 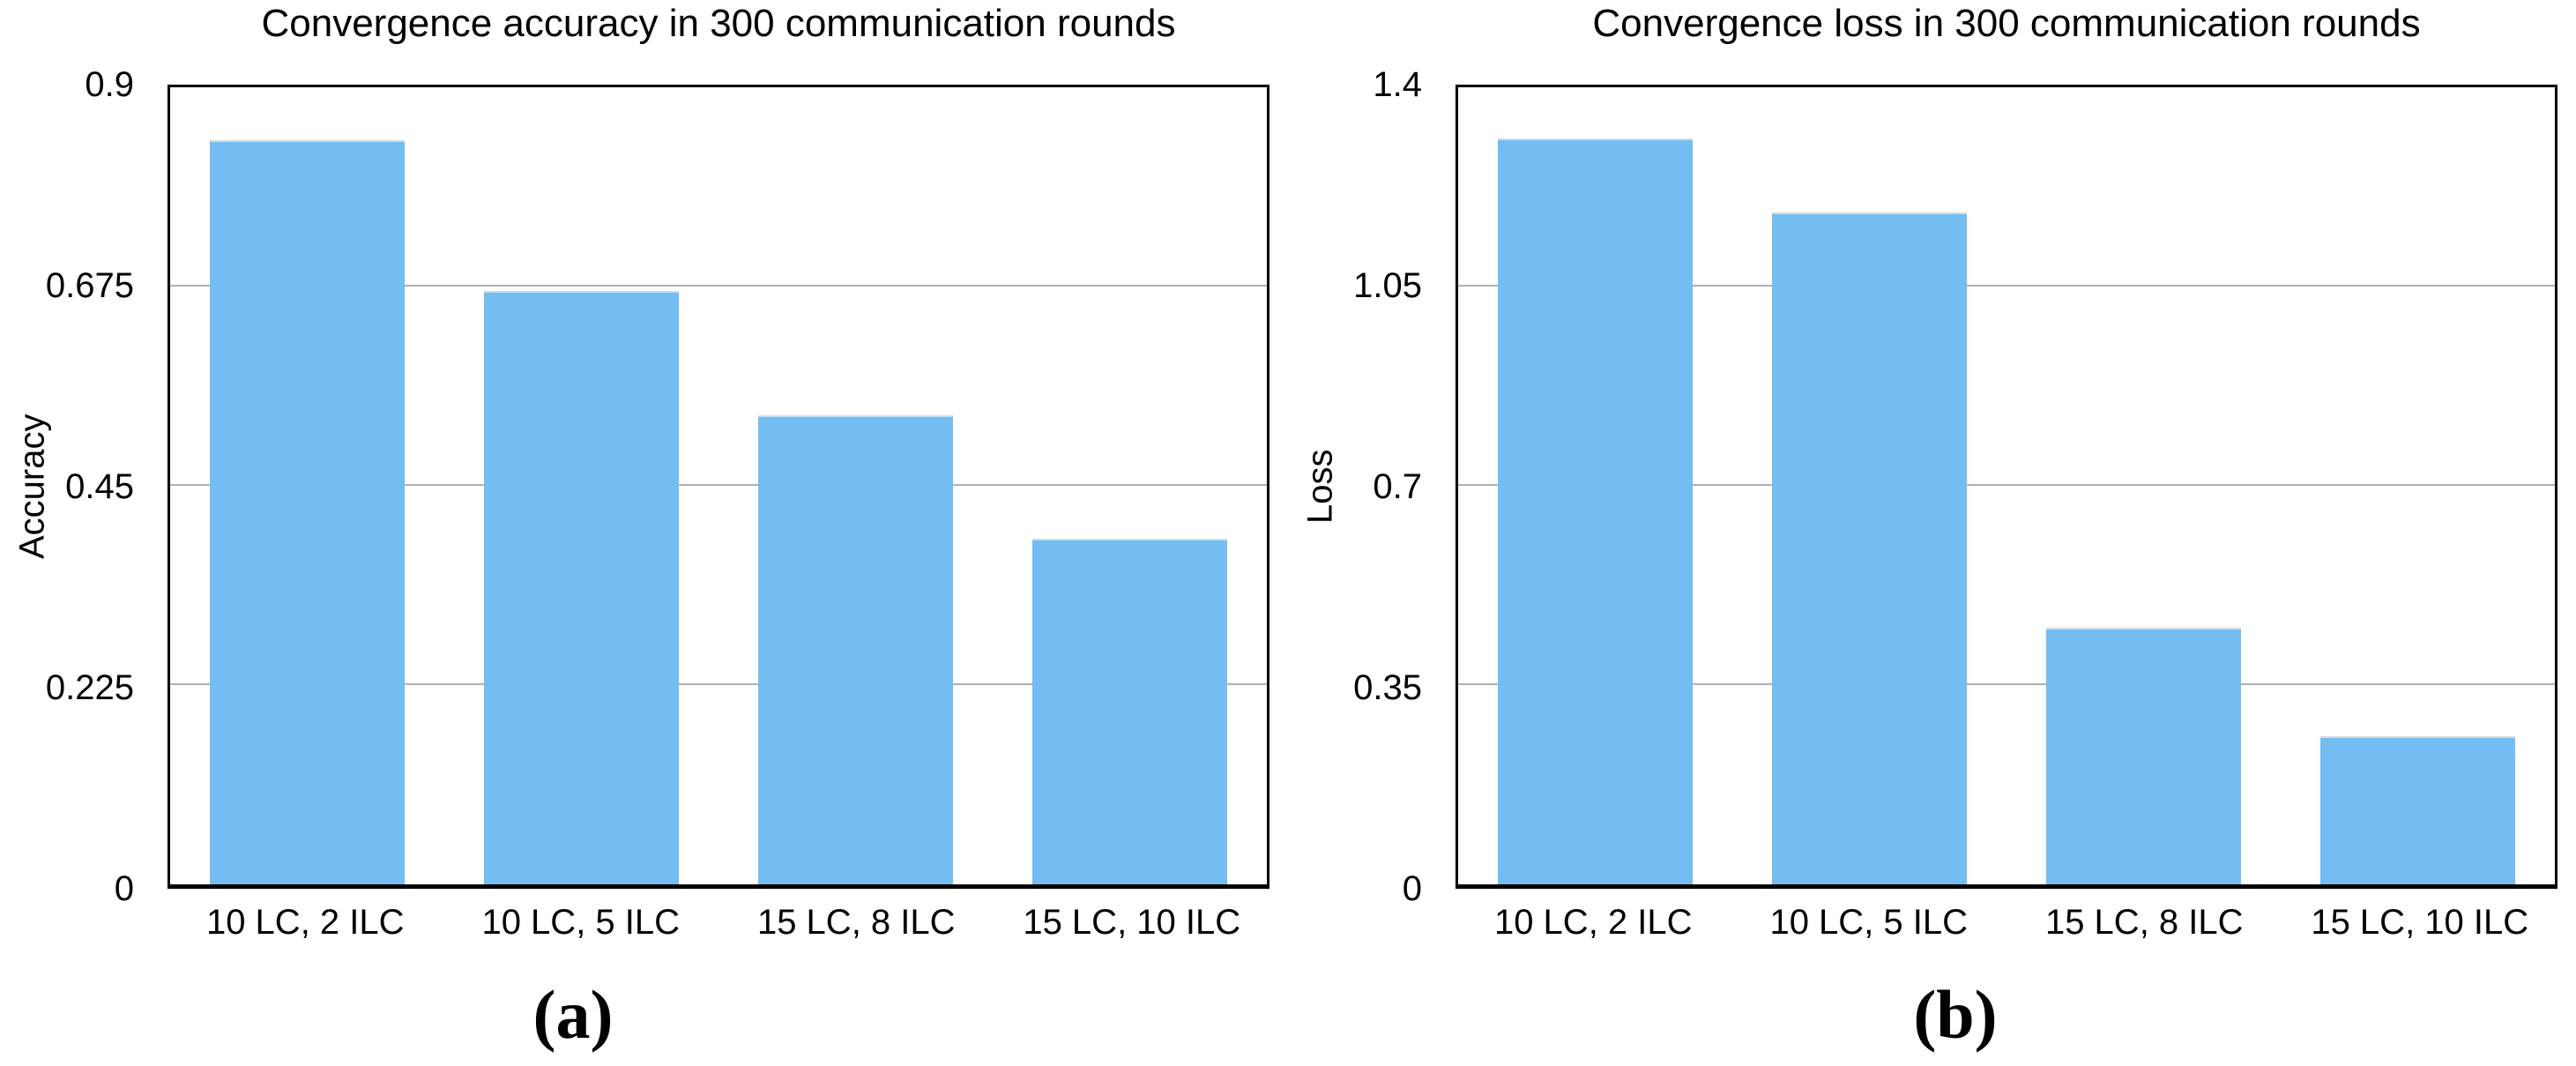 I want to click on y-tick-label: 1.4, so click(x=1398, y=84).